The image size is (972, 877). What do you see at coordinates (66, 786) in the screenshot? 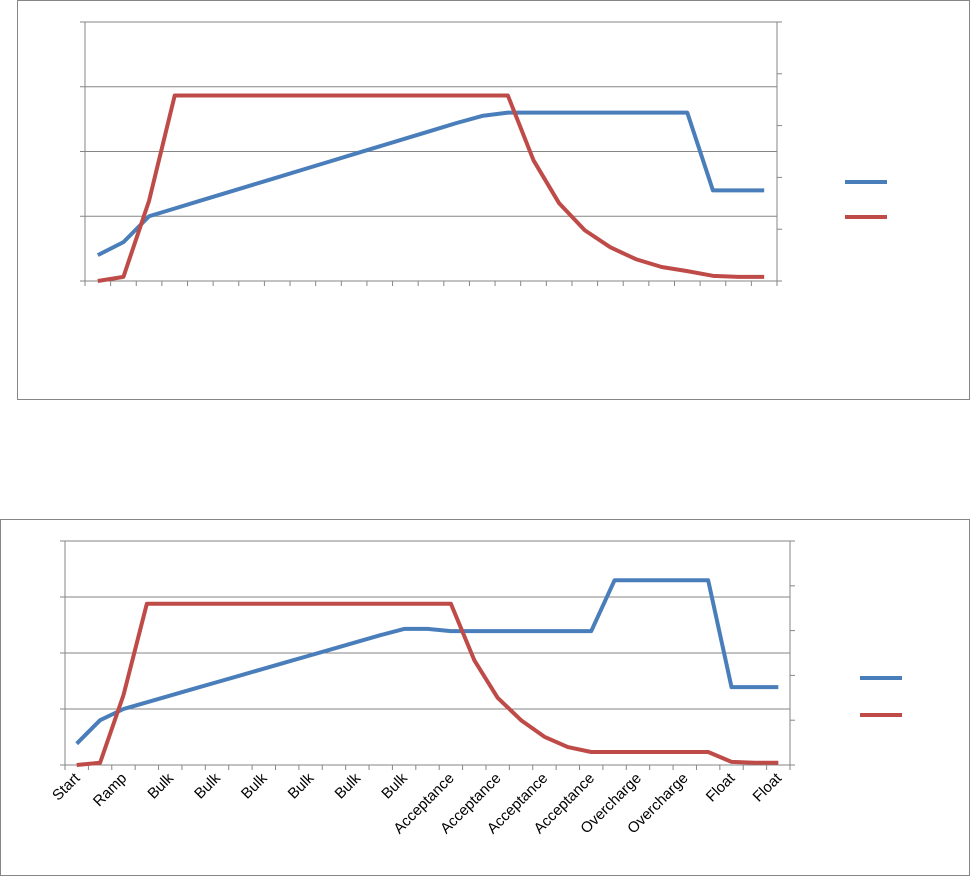
I see `x-tick-label: Start` at bounding box center [66, 786].